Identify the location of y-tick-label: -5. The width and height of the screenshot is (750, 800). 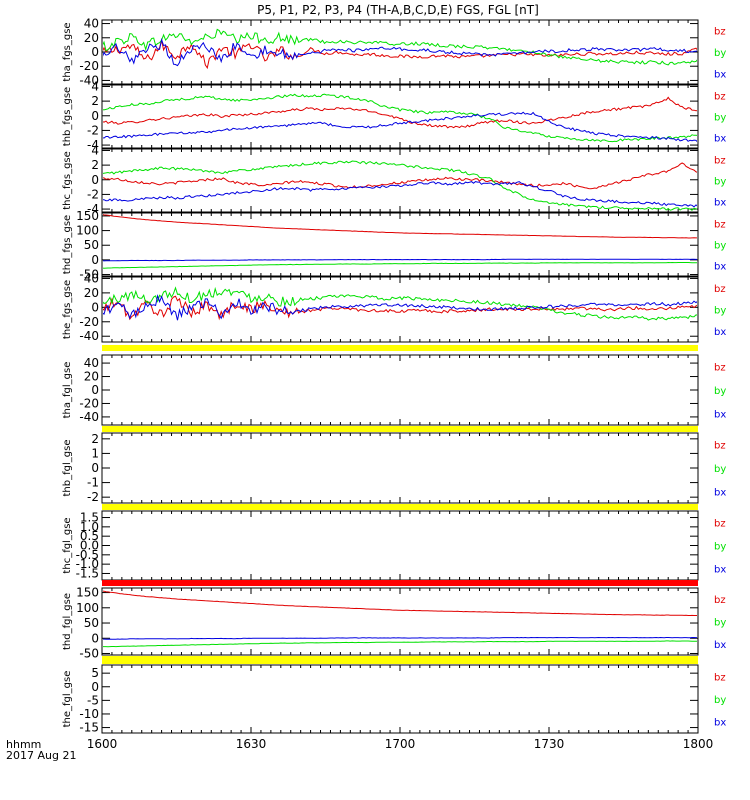
(93, 700).